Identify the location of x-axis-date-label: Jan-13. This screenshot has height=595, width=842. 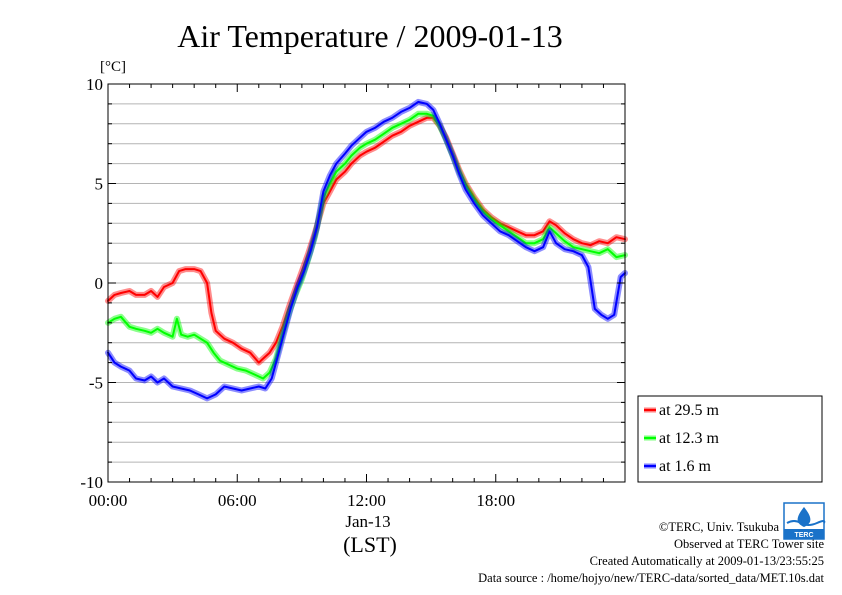
(367, 521).